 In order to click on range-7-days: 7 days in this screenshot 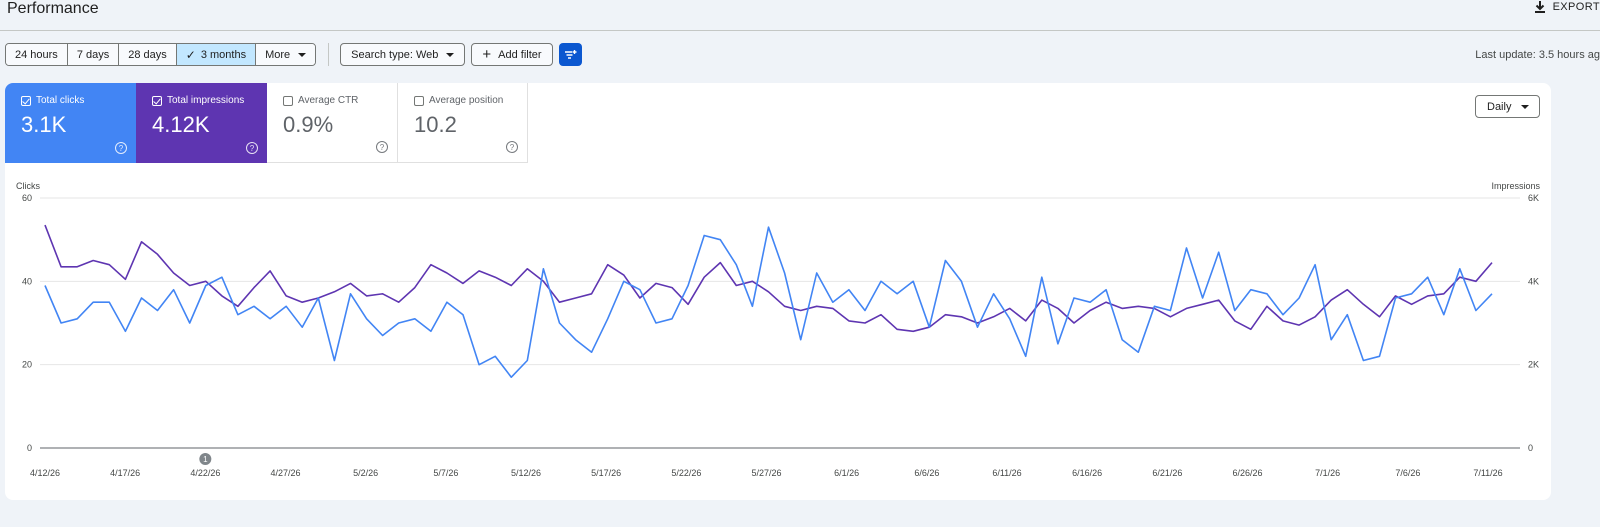, I will do `click(93, 54)`.